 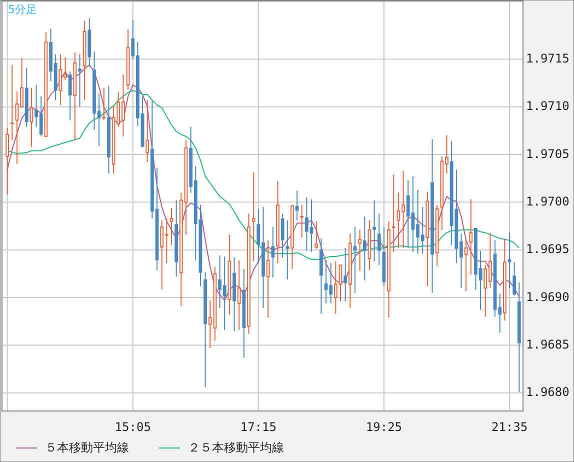 What do you see at coordinates (258, 427) in the screenshot?
I see `xtick: 17:15` at bounding box center [258, 427].